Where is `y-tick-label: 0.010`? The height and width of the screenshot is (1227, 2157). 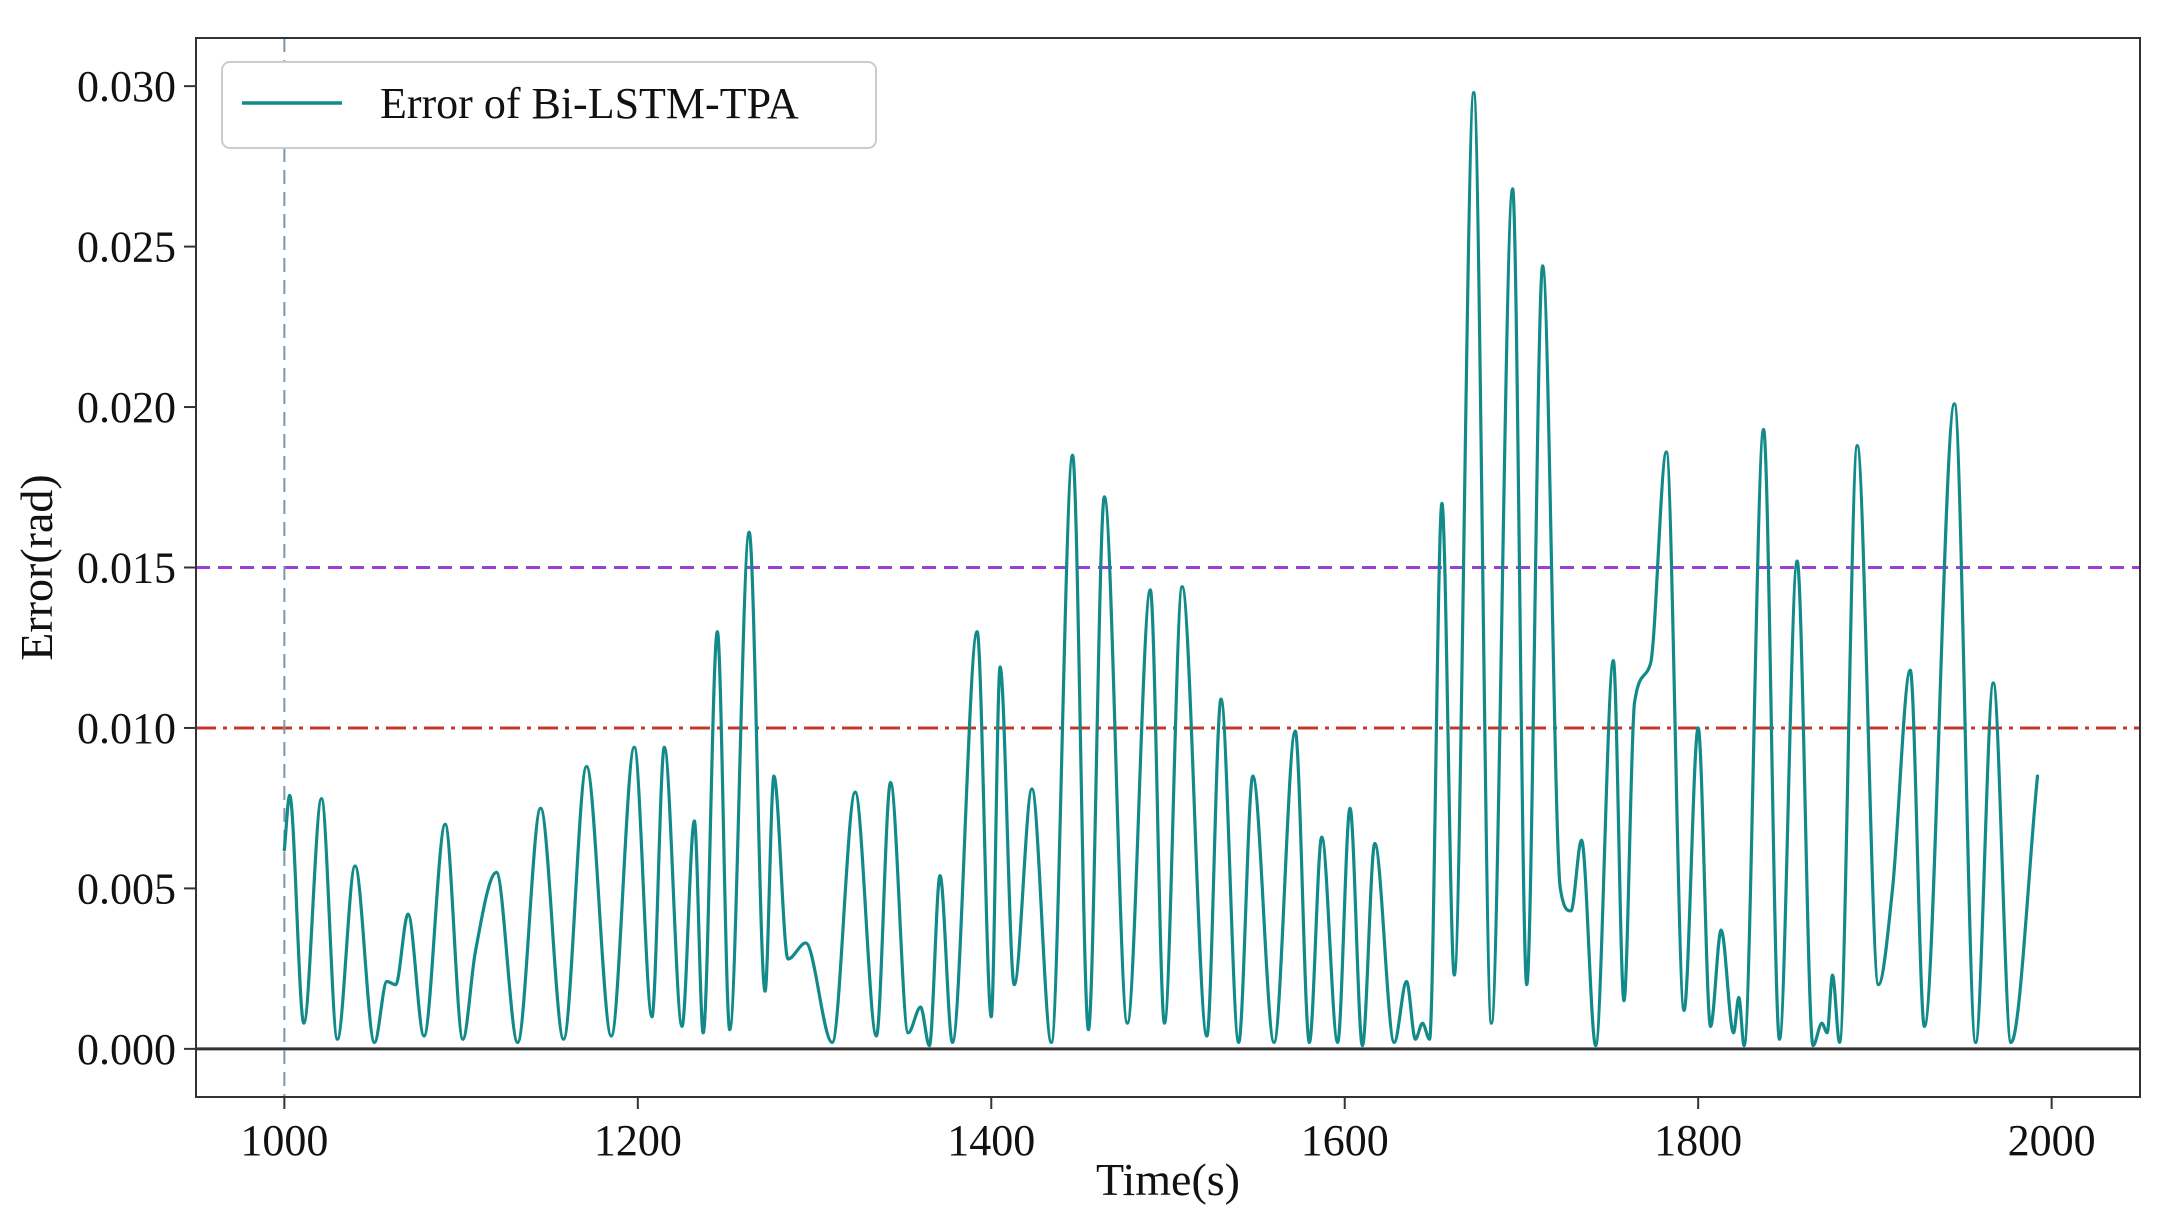 y-tick-label: 0.010 is located at coordinates (126, 728).